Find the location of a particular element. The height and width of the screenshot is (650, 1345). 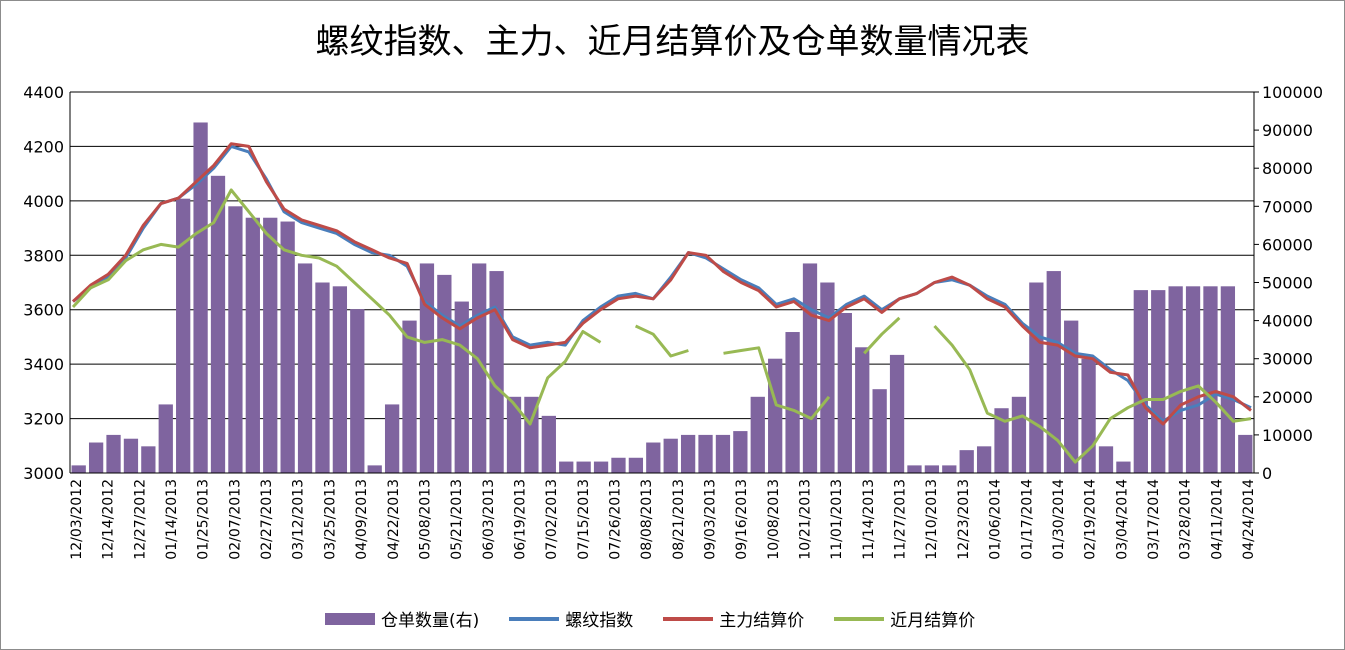

x-tick-label: 10/21/2013 is located at coordinates (806, 519).